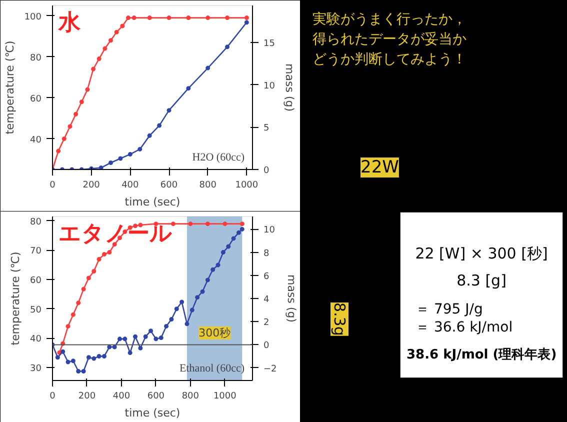  I want to click on text: 得られたデータが妥当か, so click(389, 40).